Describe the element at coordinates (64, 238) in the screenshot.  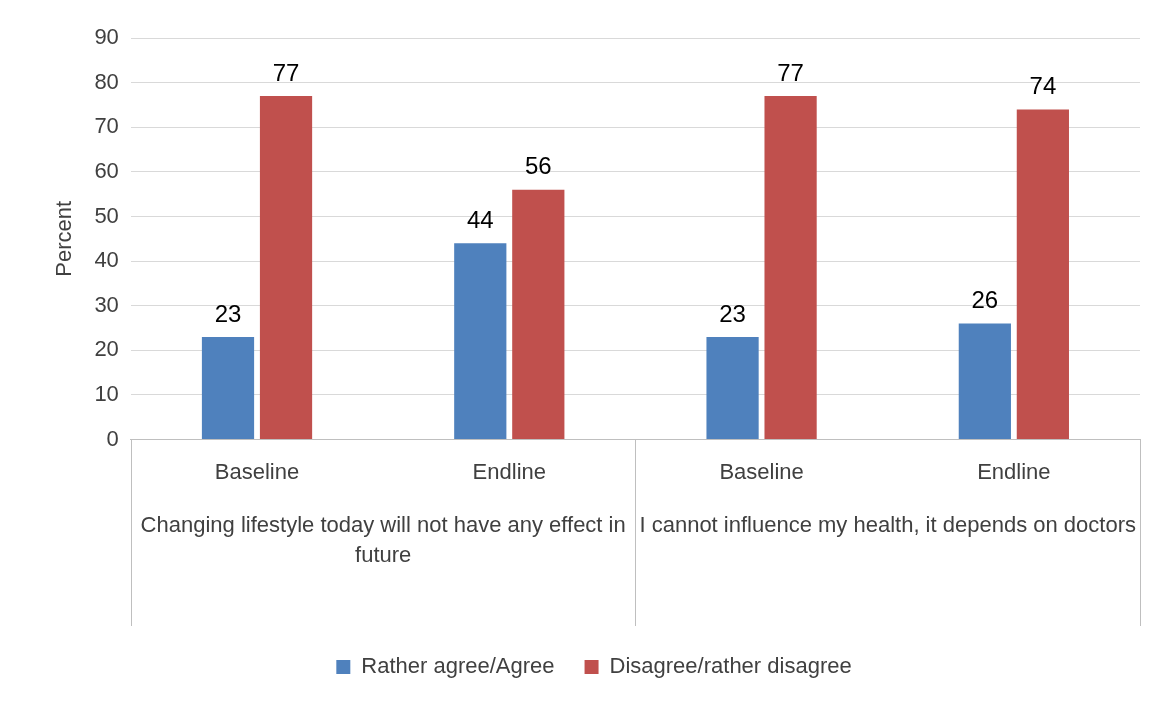
I see `y-axis-title: Percent` at that location.